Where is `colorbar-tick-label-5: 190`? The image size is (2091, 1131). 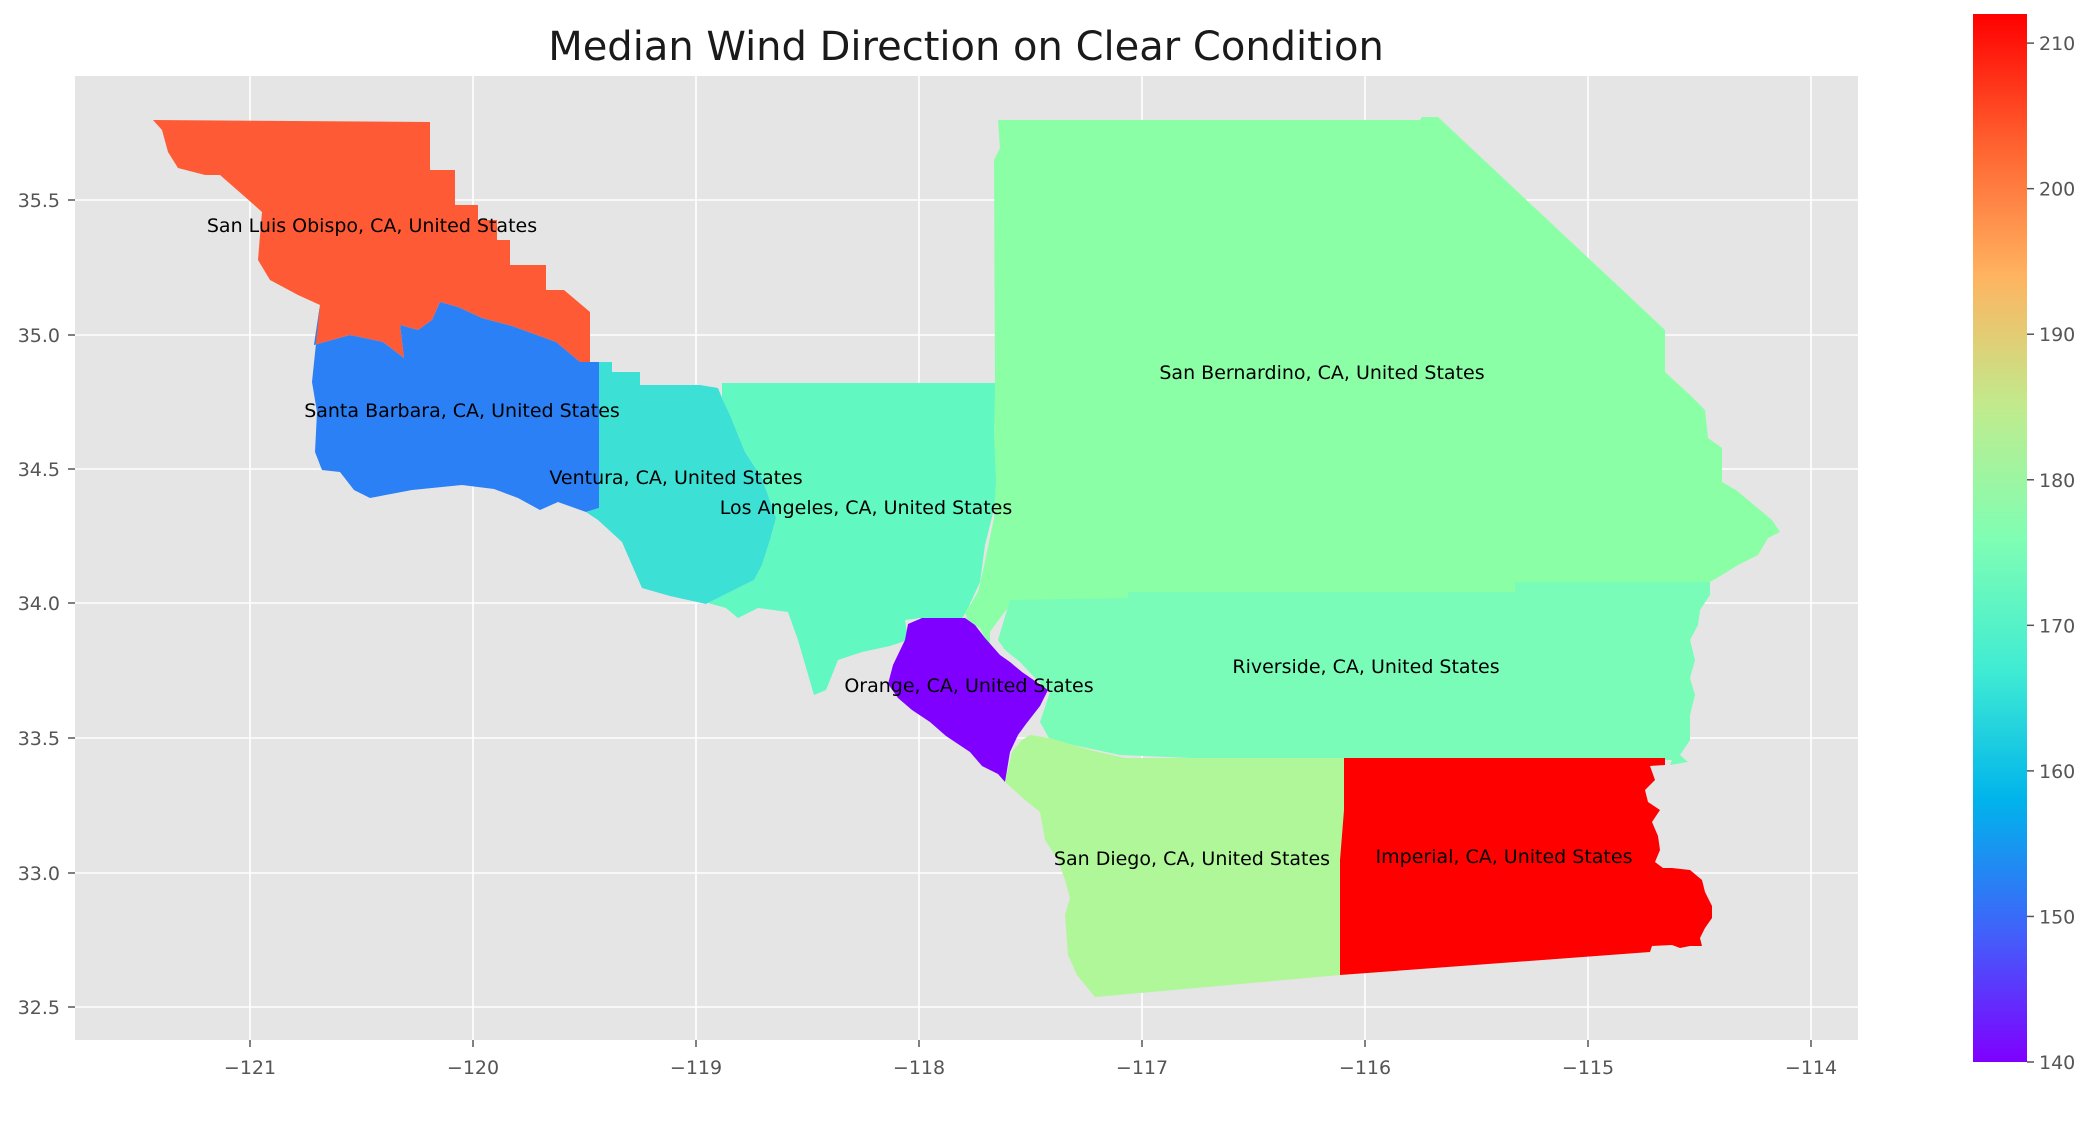
colorbar-tick-label-5: 190 is located at coordinates (2057, 335).